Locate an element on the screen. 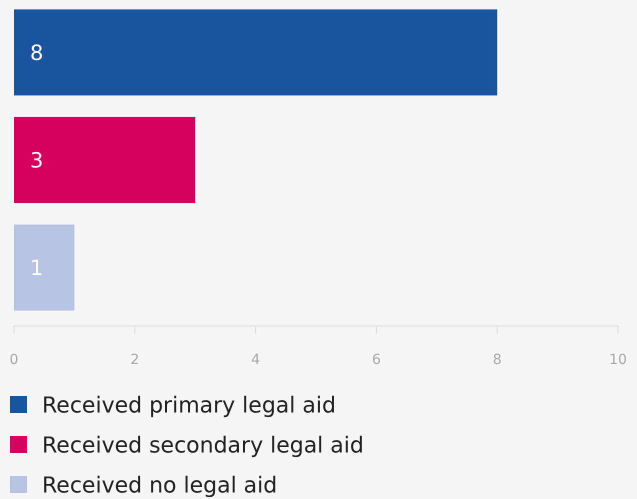 The image size is (637, 499). legend-label: Received secondary legal aid is located at coordinates (203, 446).